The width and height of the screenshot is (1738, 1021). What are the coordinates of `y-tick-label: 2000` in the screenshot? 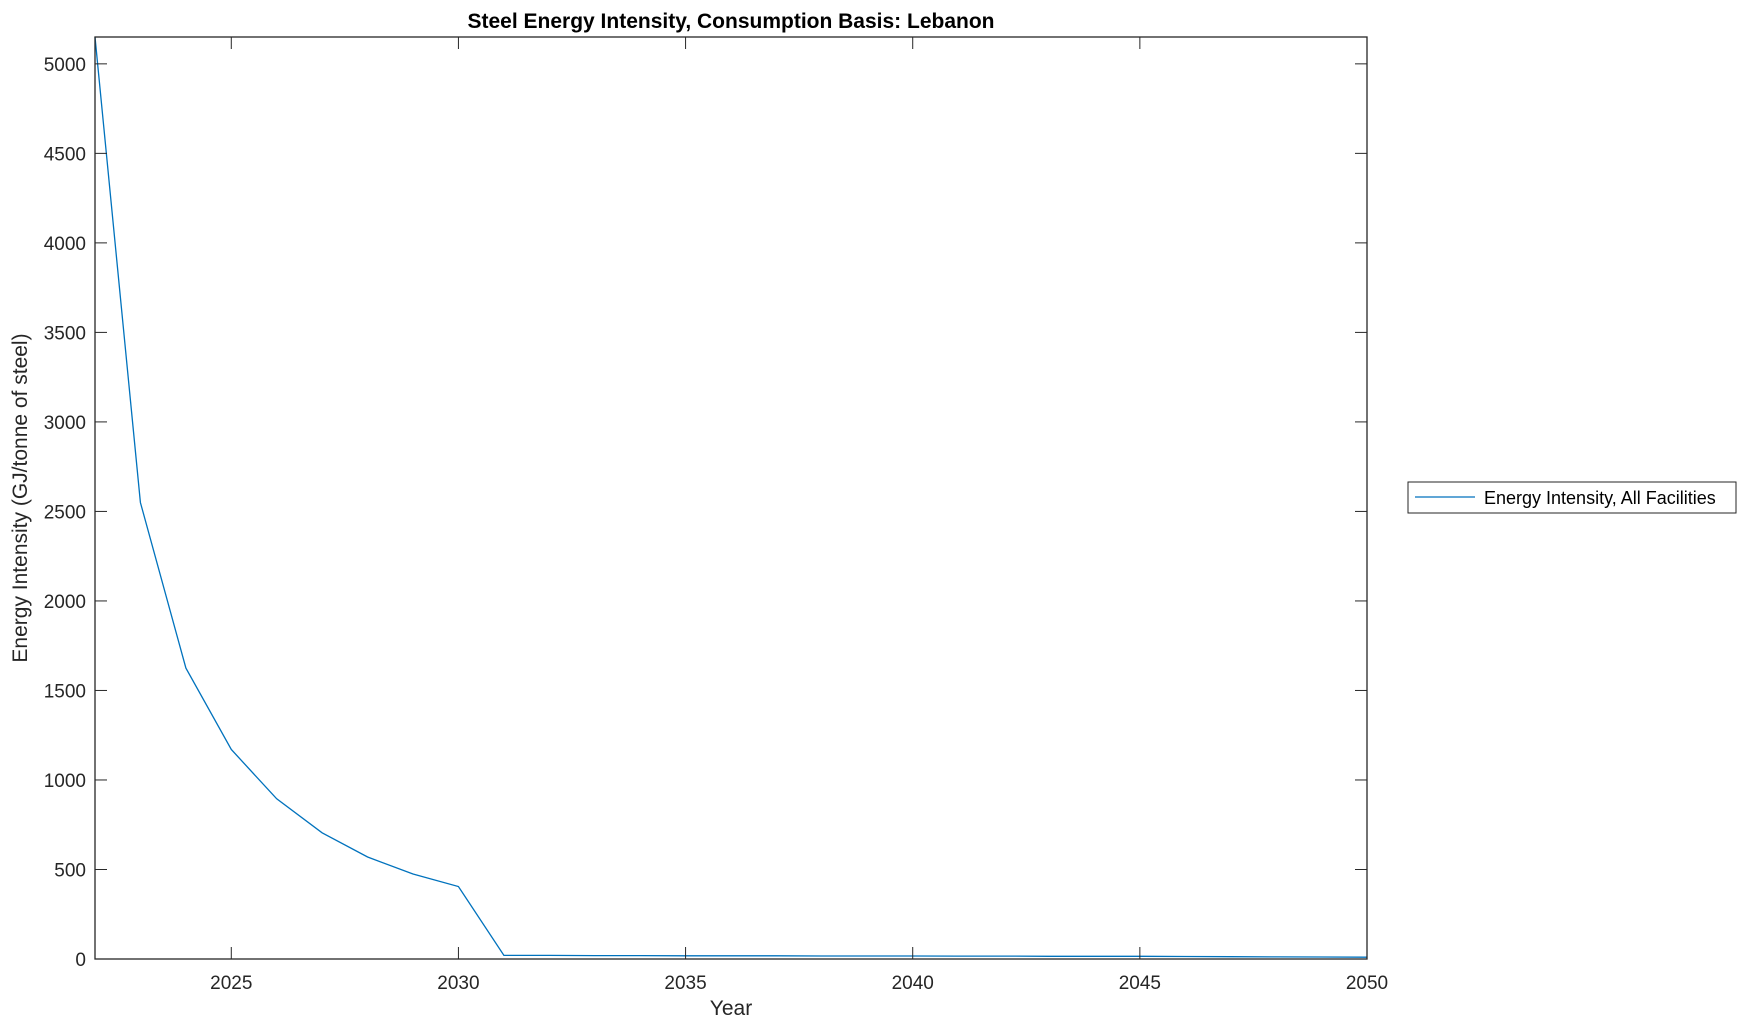 It's located at (65, 602).